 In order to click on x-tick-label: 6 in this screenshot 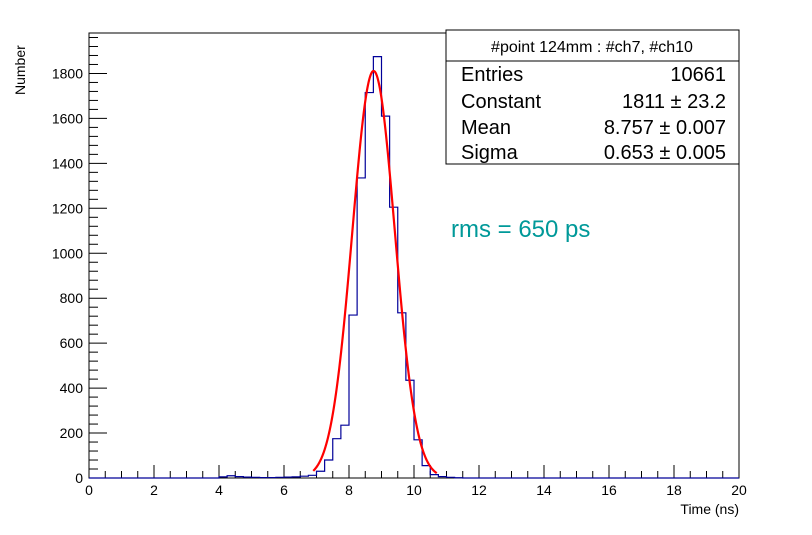, I will do `click(284, 490)`.